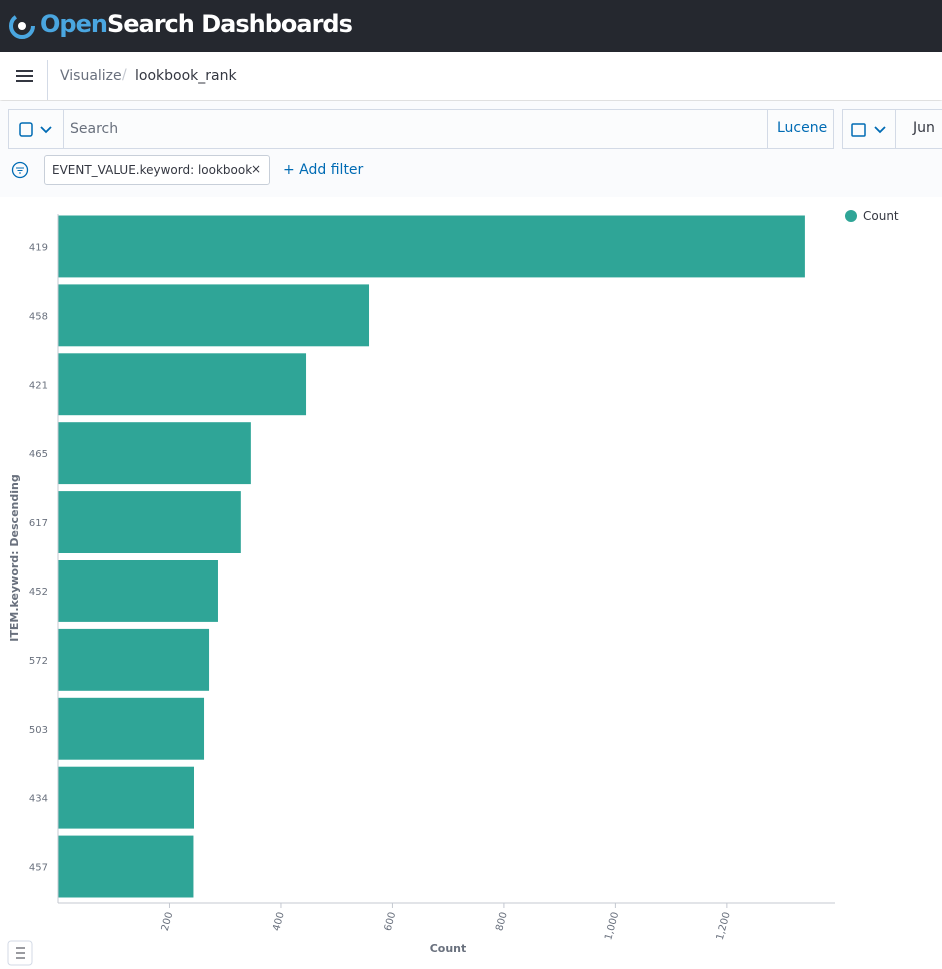 The width and height of the screenshot is (942, 969). I want to click on breadcrumb: Visualize, so click(91, 76).